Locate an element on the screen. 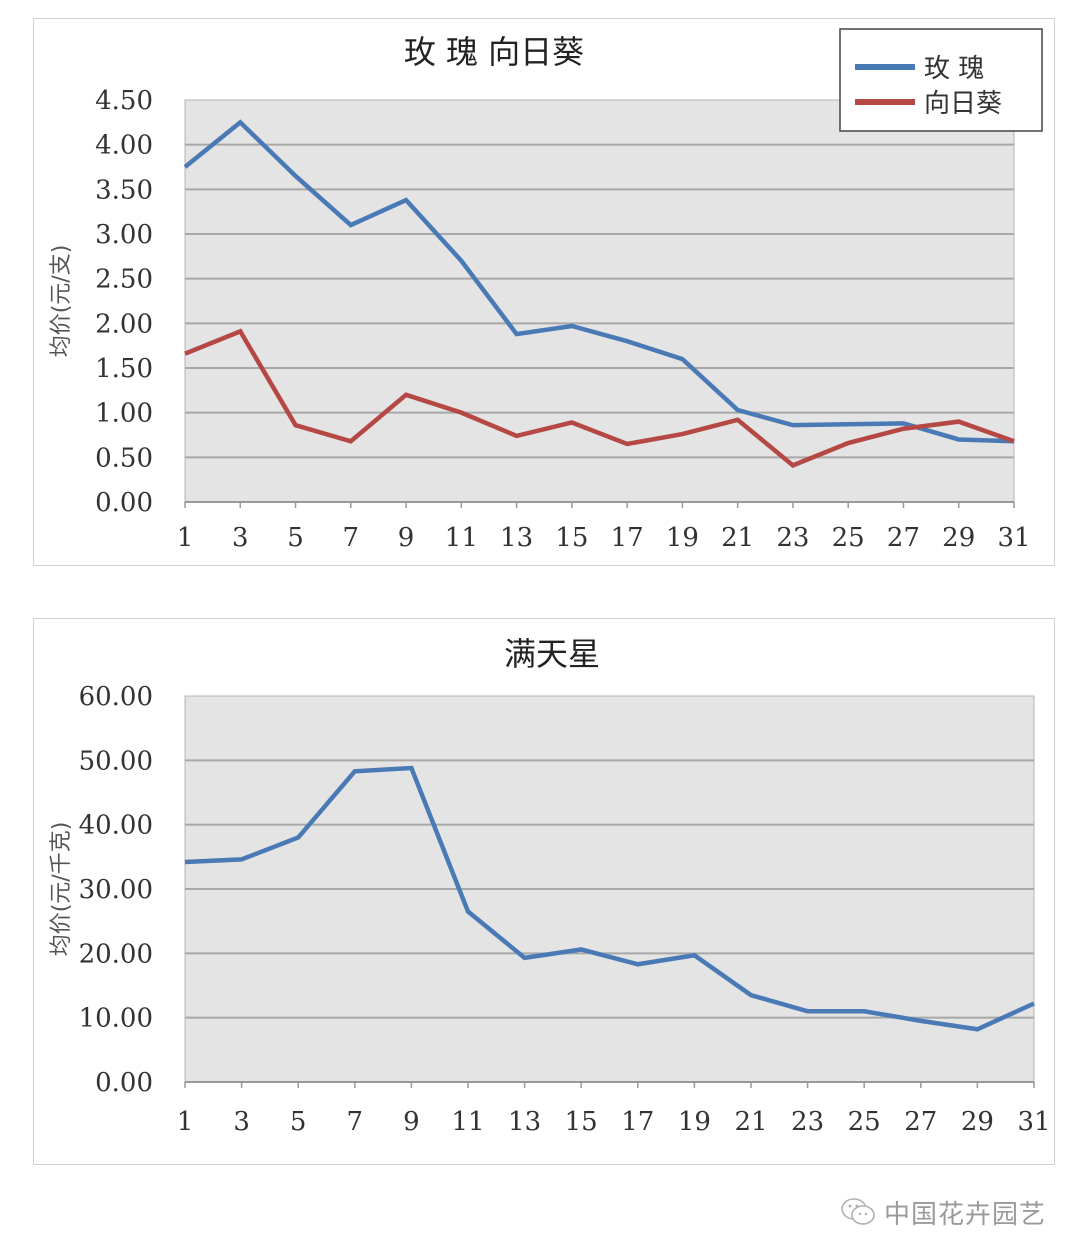 The image size is (1080, 1259). y-tick-label: 2.50 is located at coordinates (124, 280).